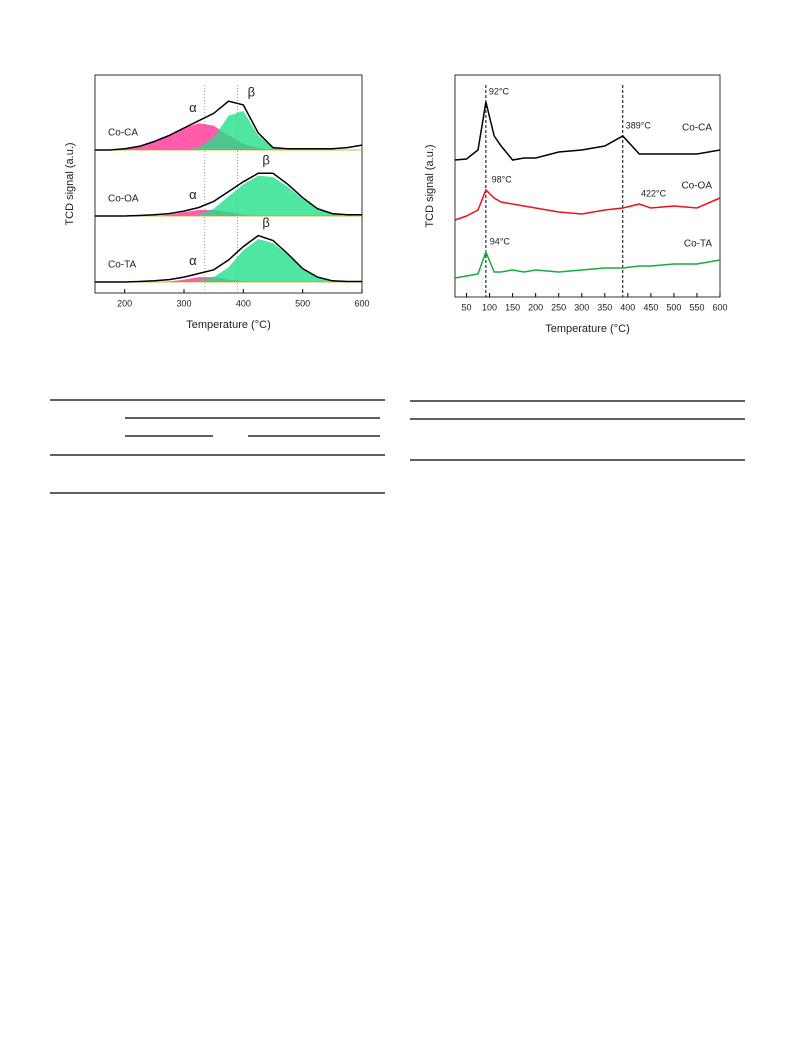  What do you see at coordinates (650, 307) in the screenshot?
I see `x-tick-label: 450` at bounding box center [650, 307].